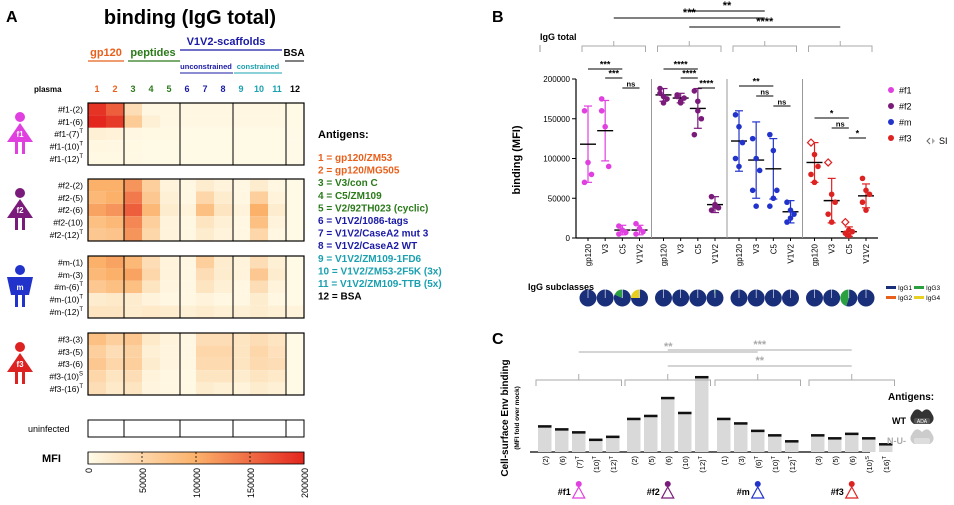  I want to click on c-figure-body, so click(851, 492).